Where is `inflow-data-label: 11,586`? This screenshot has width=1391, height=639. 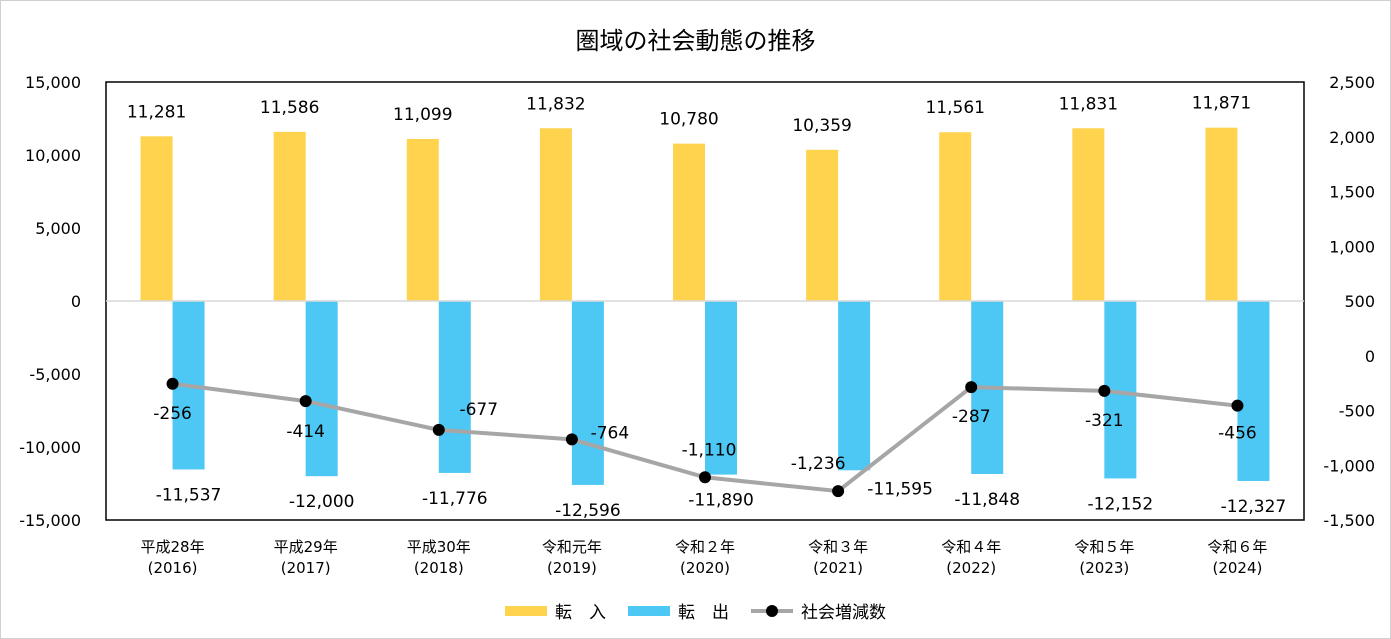 inflow-data-label: 11,586 is located at coordinates (289, 108).